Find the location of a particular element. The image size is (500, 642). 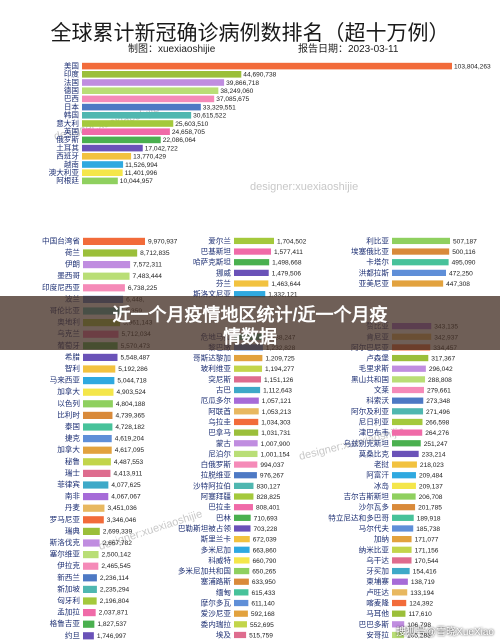

panel-value-label: 1,194,277 is located at coordinates (280, 369).